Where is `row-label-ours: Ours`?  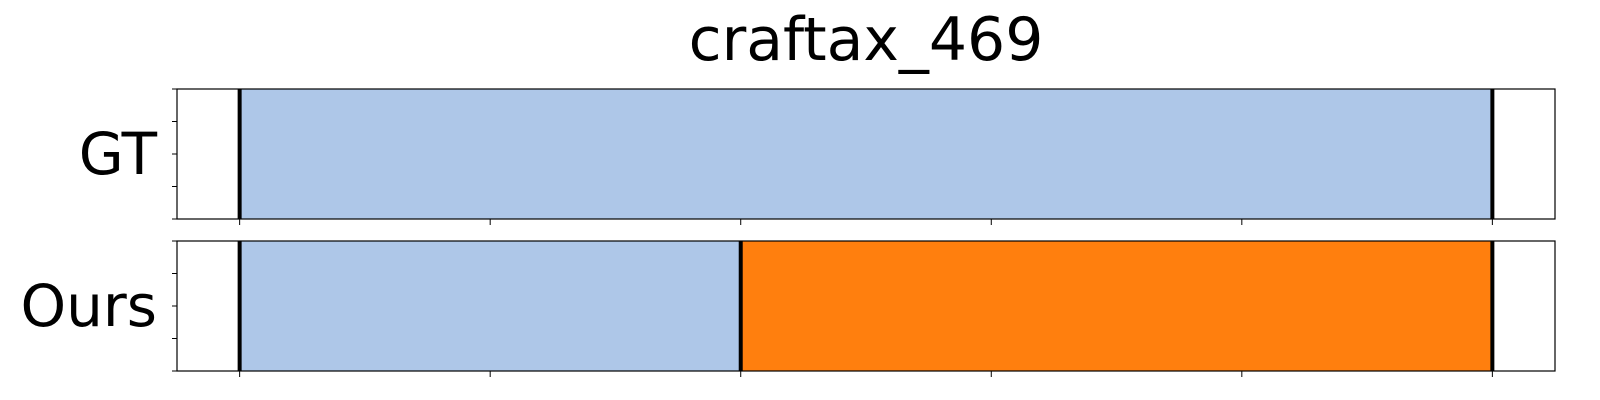 row-label-ours: Ours is located at coordinates (88, 306).